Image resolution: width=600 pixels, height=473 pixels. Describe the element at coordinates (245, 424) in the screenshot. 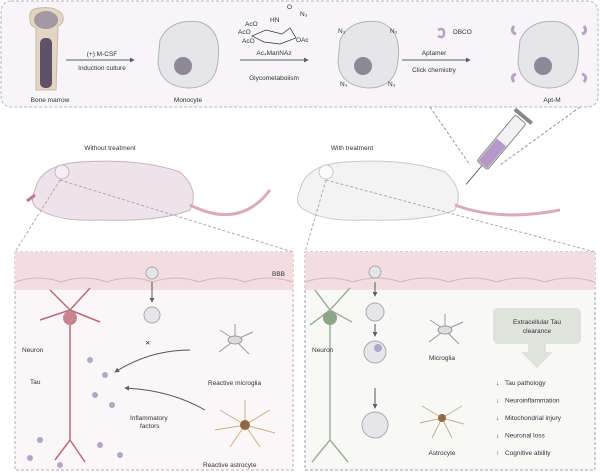

I see `reactive-astrocyte-icon` at that location.